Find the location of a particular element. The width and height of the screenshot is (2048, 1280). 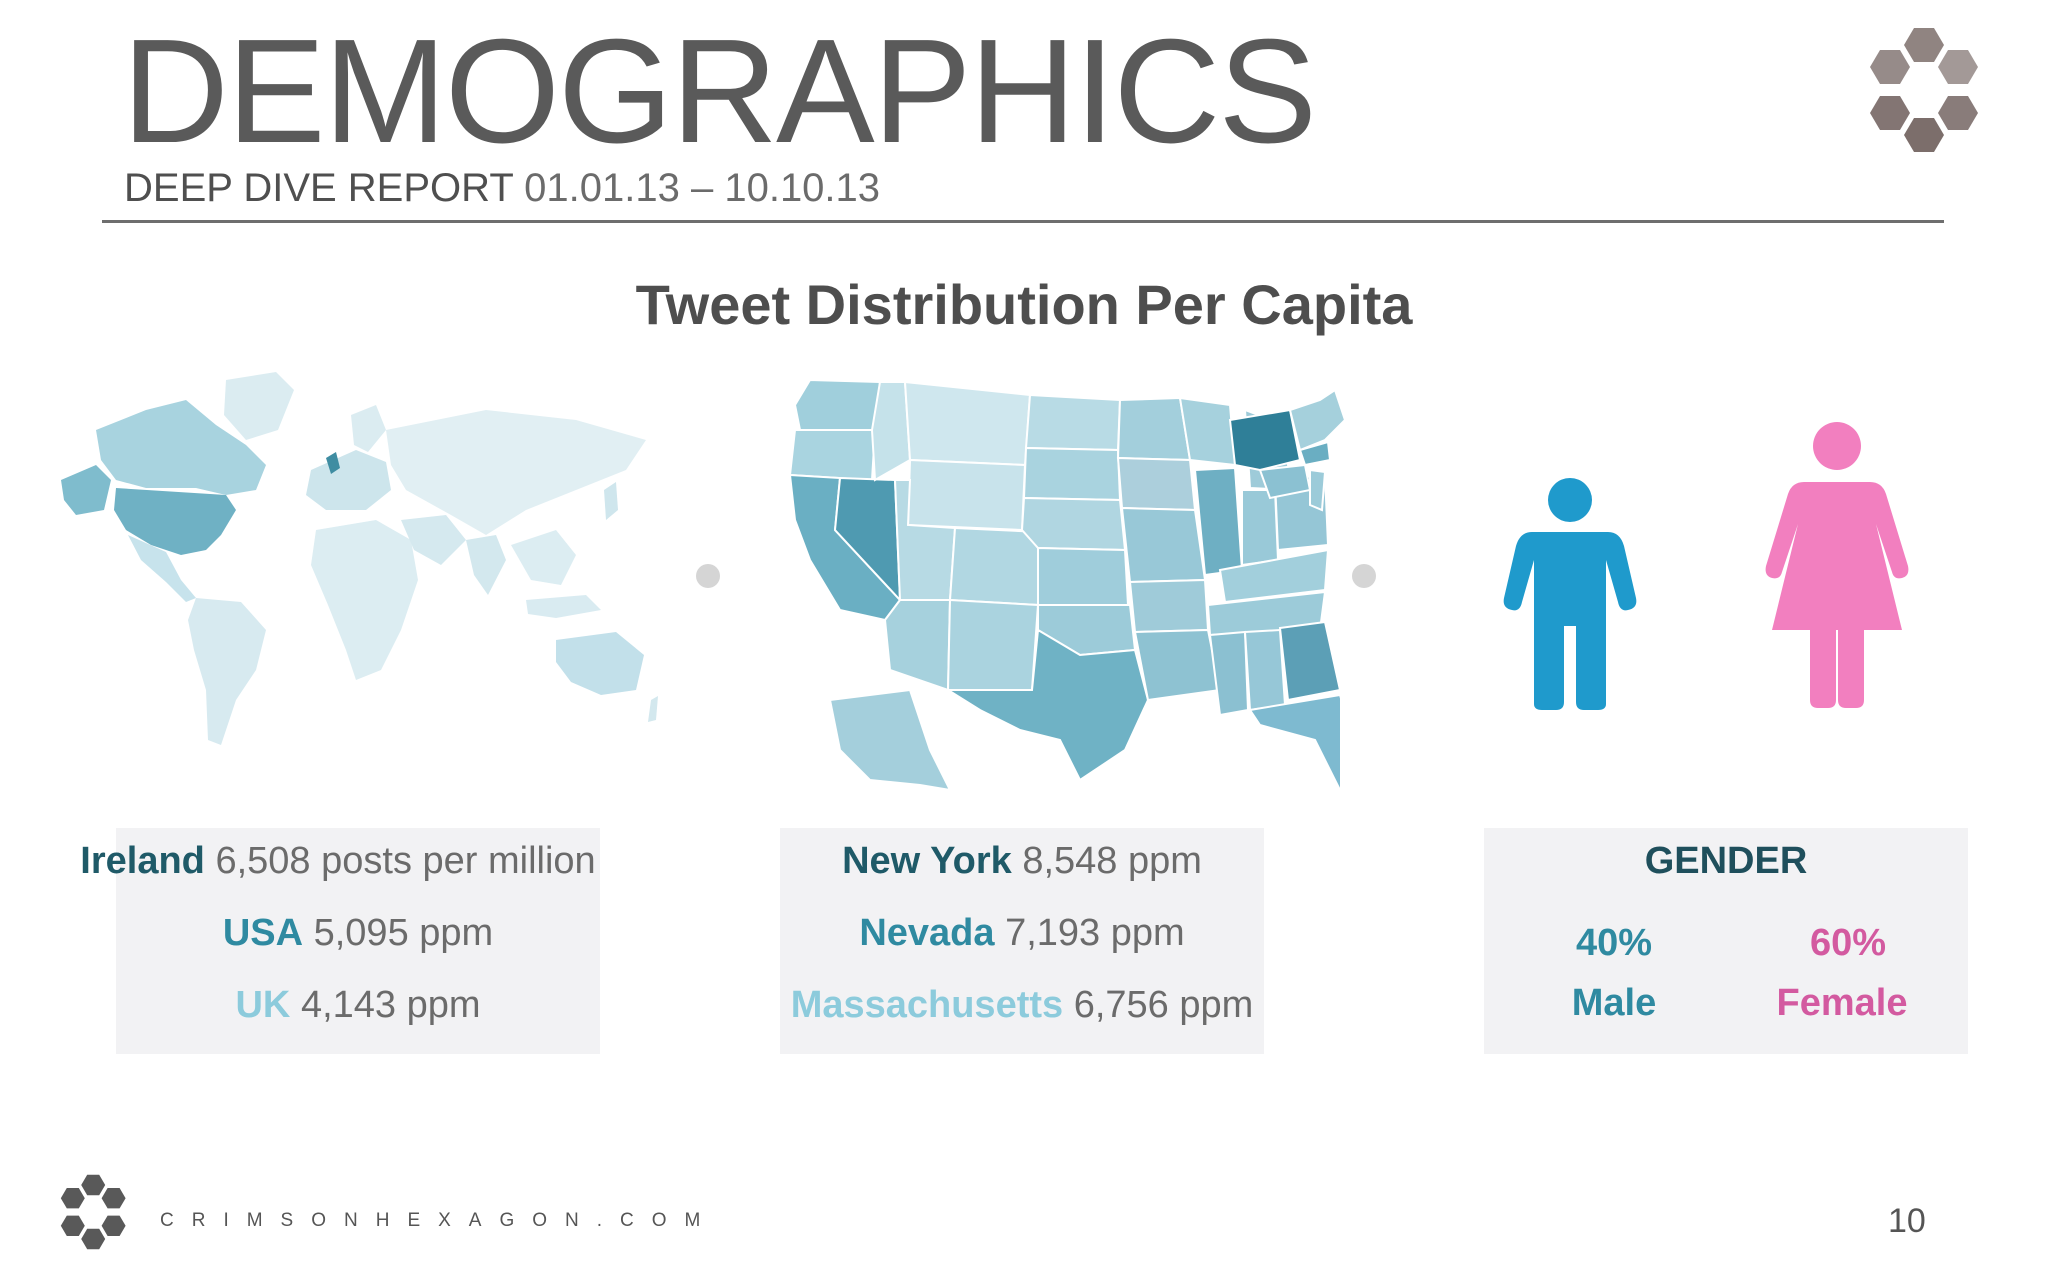

stat-row: Massachusetts 6,756 ppm is located at coordinates (1022, 1005).